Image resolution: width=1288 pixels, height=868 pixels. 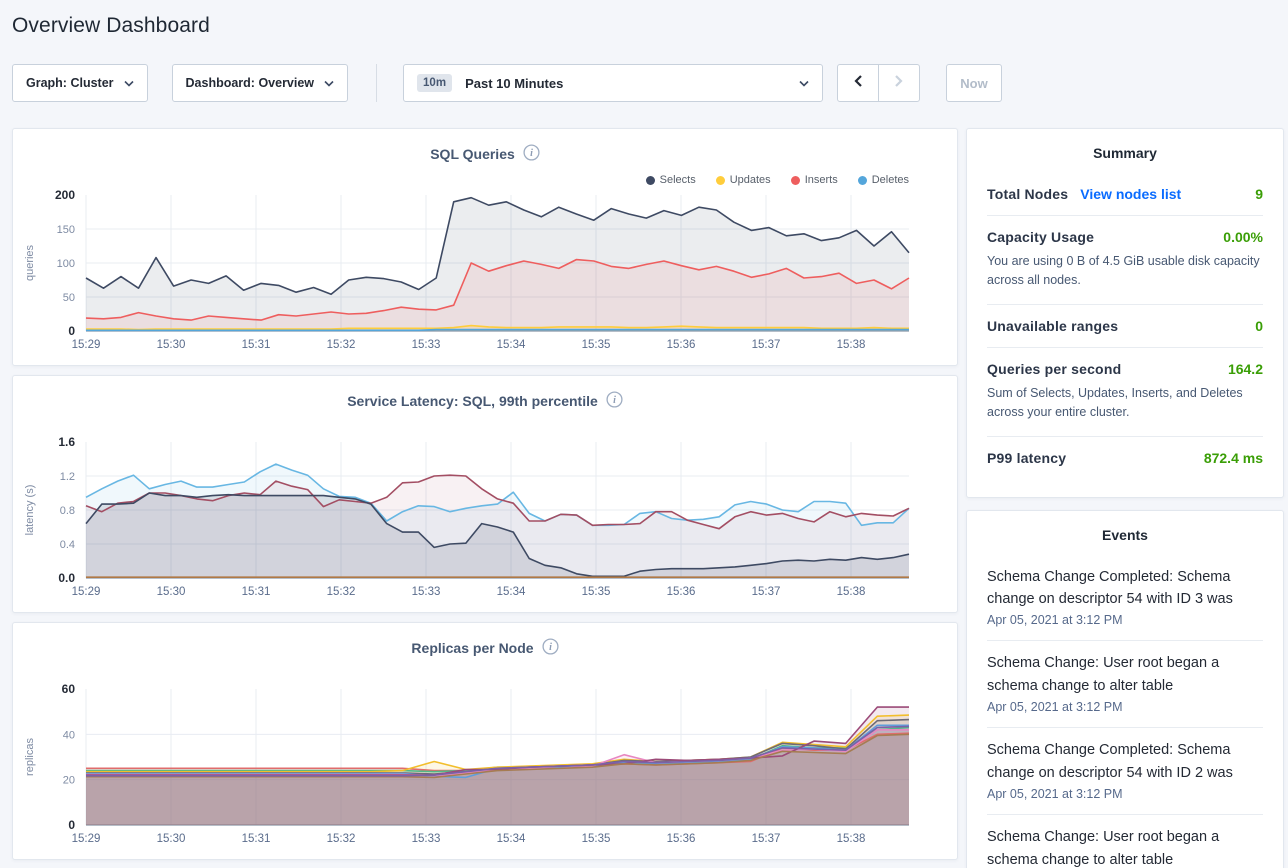 I want to click on dashboard-selector-dropdown: Dashboard: Overview, so click(x=260, y=83).